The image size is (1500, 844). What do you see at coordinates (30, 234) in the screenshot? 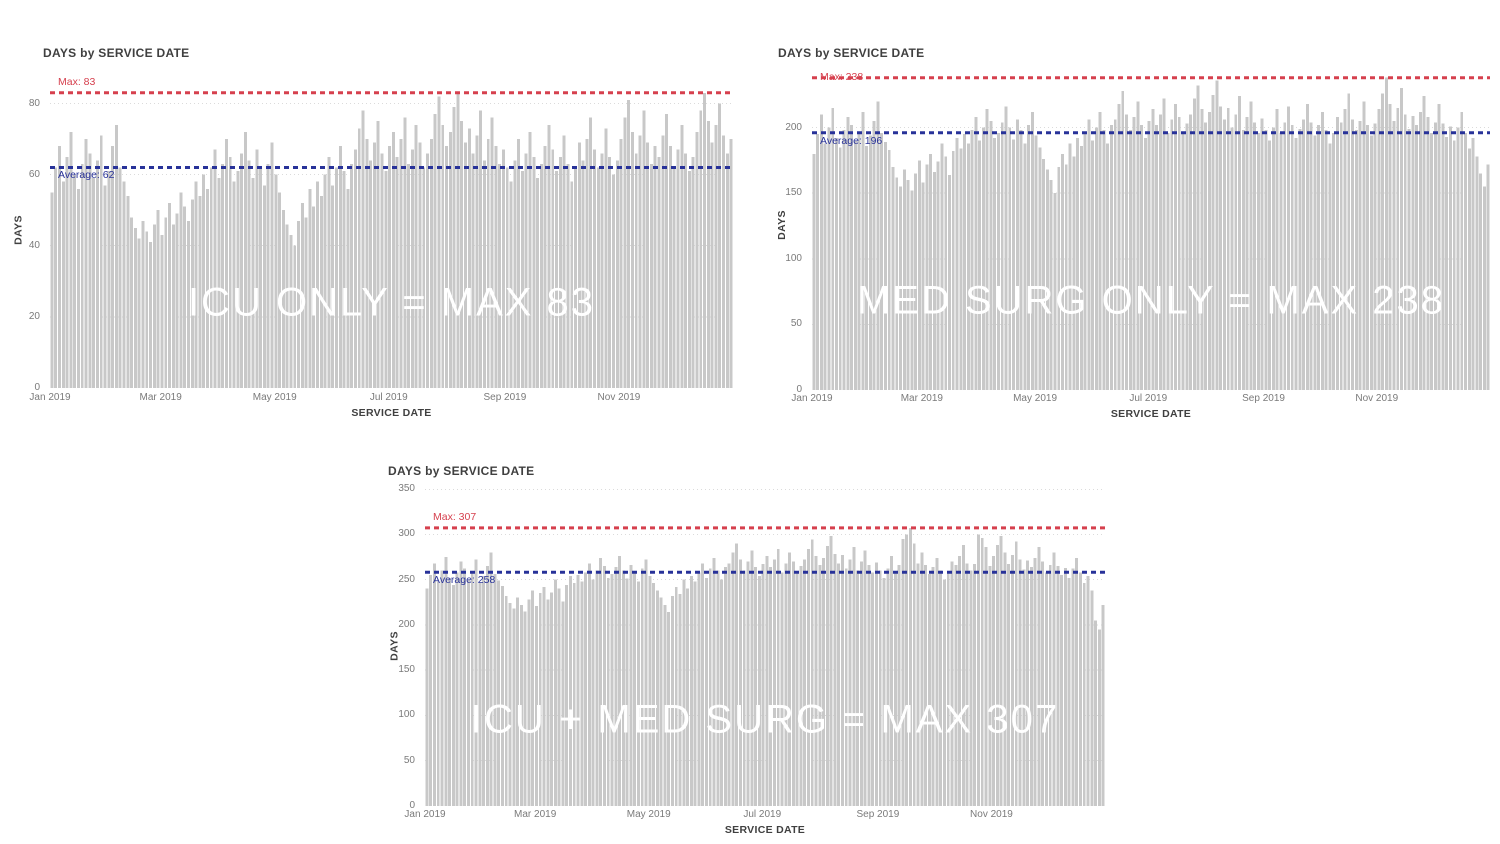
I see `y-axis-ticks: 0 20 40 60 80` at bounding box center [30, 234].